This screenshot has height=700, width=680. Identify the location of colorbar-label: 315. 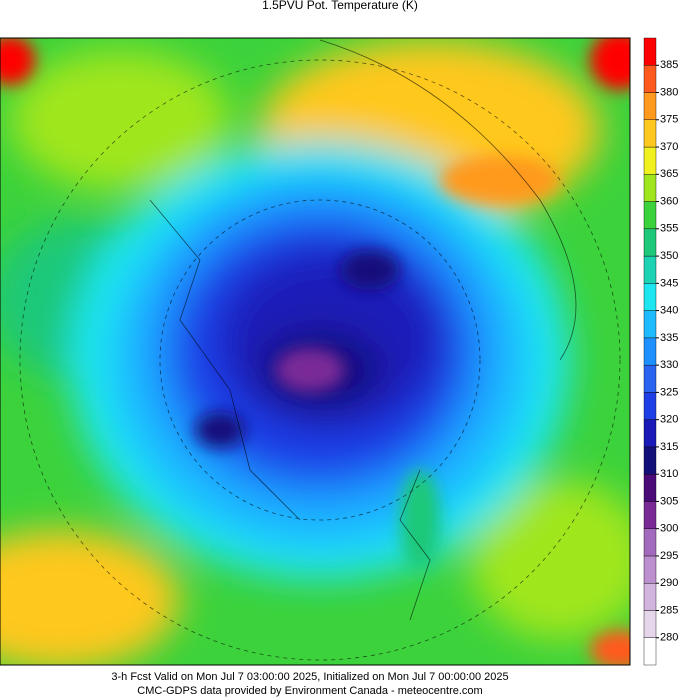
(669, 447).